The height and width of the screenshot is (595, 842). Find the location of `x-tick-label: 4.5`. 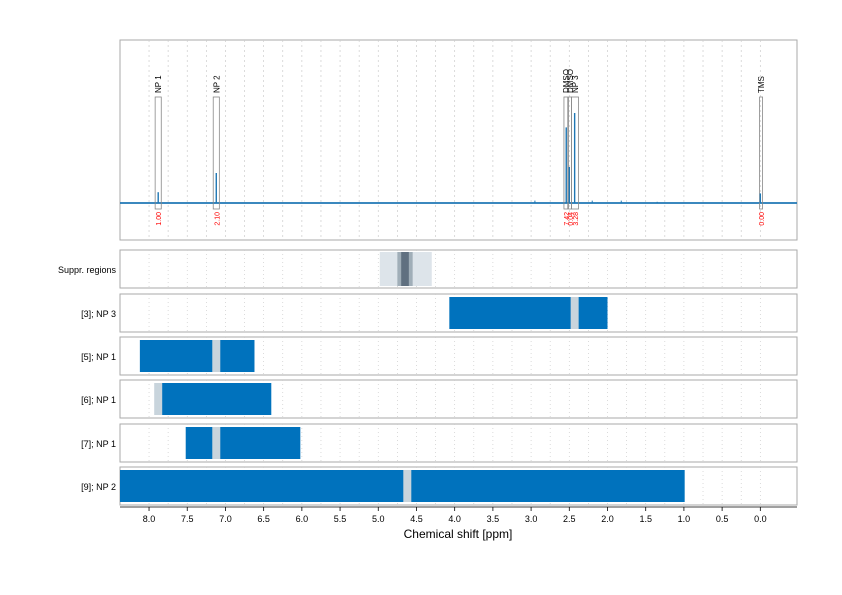

x-tick-label: 4.5 is located at coordinates (416, 519).